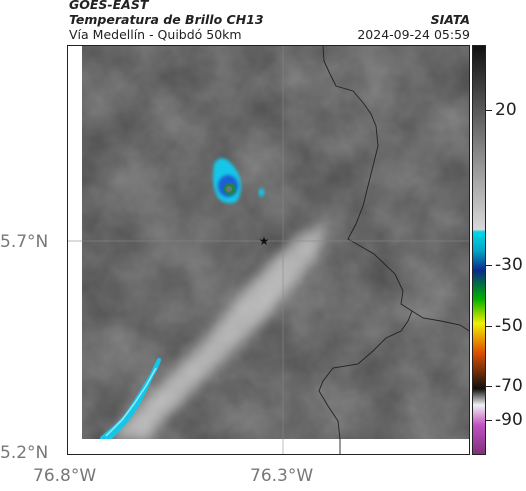  Describe the element at coordinates (264, 241) in the screenshot. I see `star-icon: ★` at that location.